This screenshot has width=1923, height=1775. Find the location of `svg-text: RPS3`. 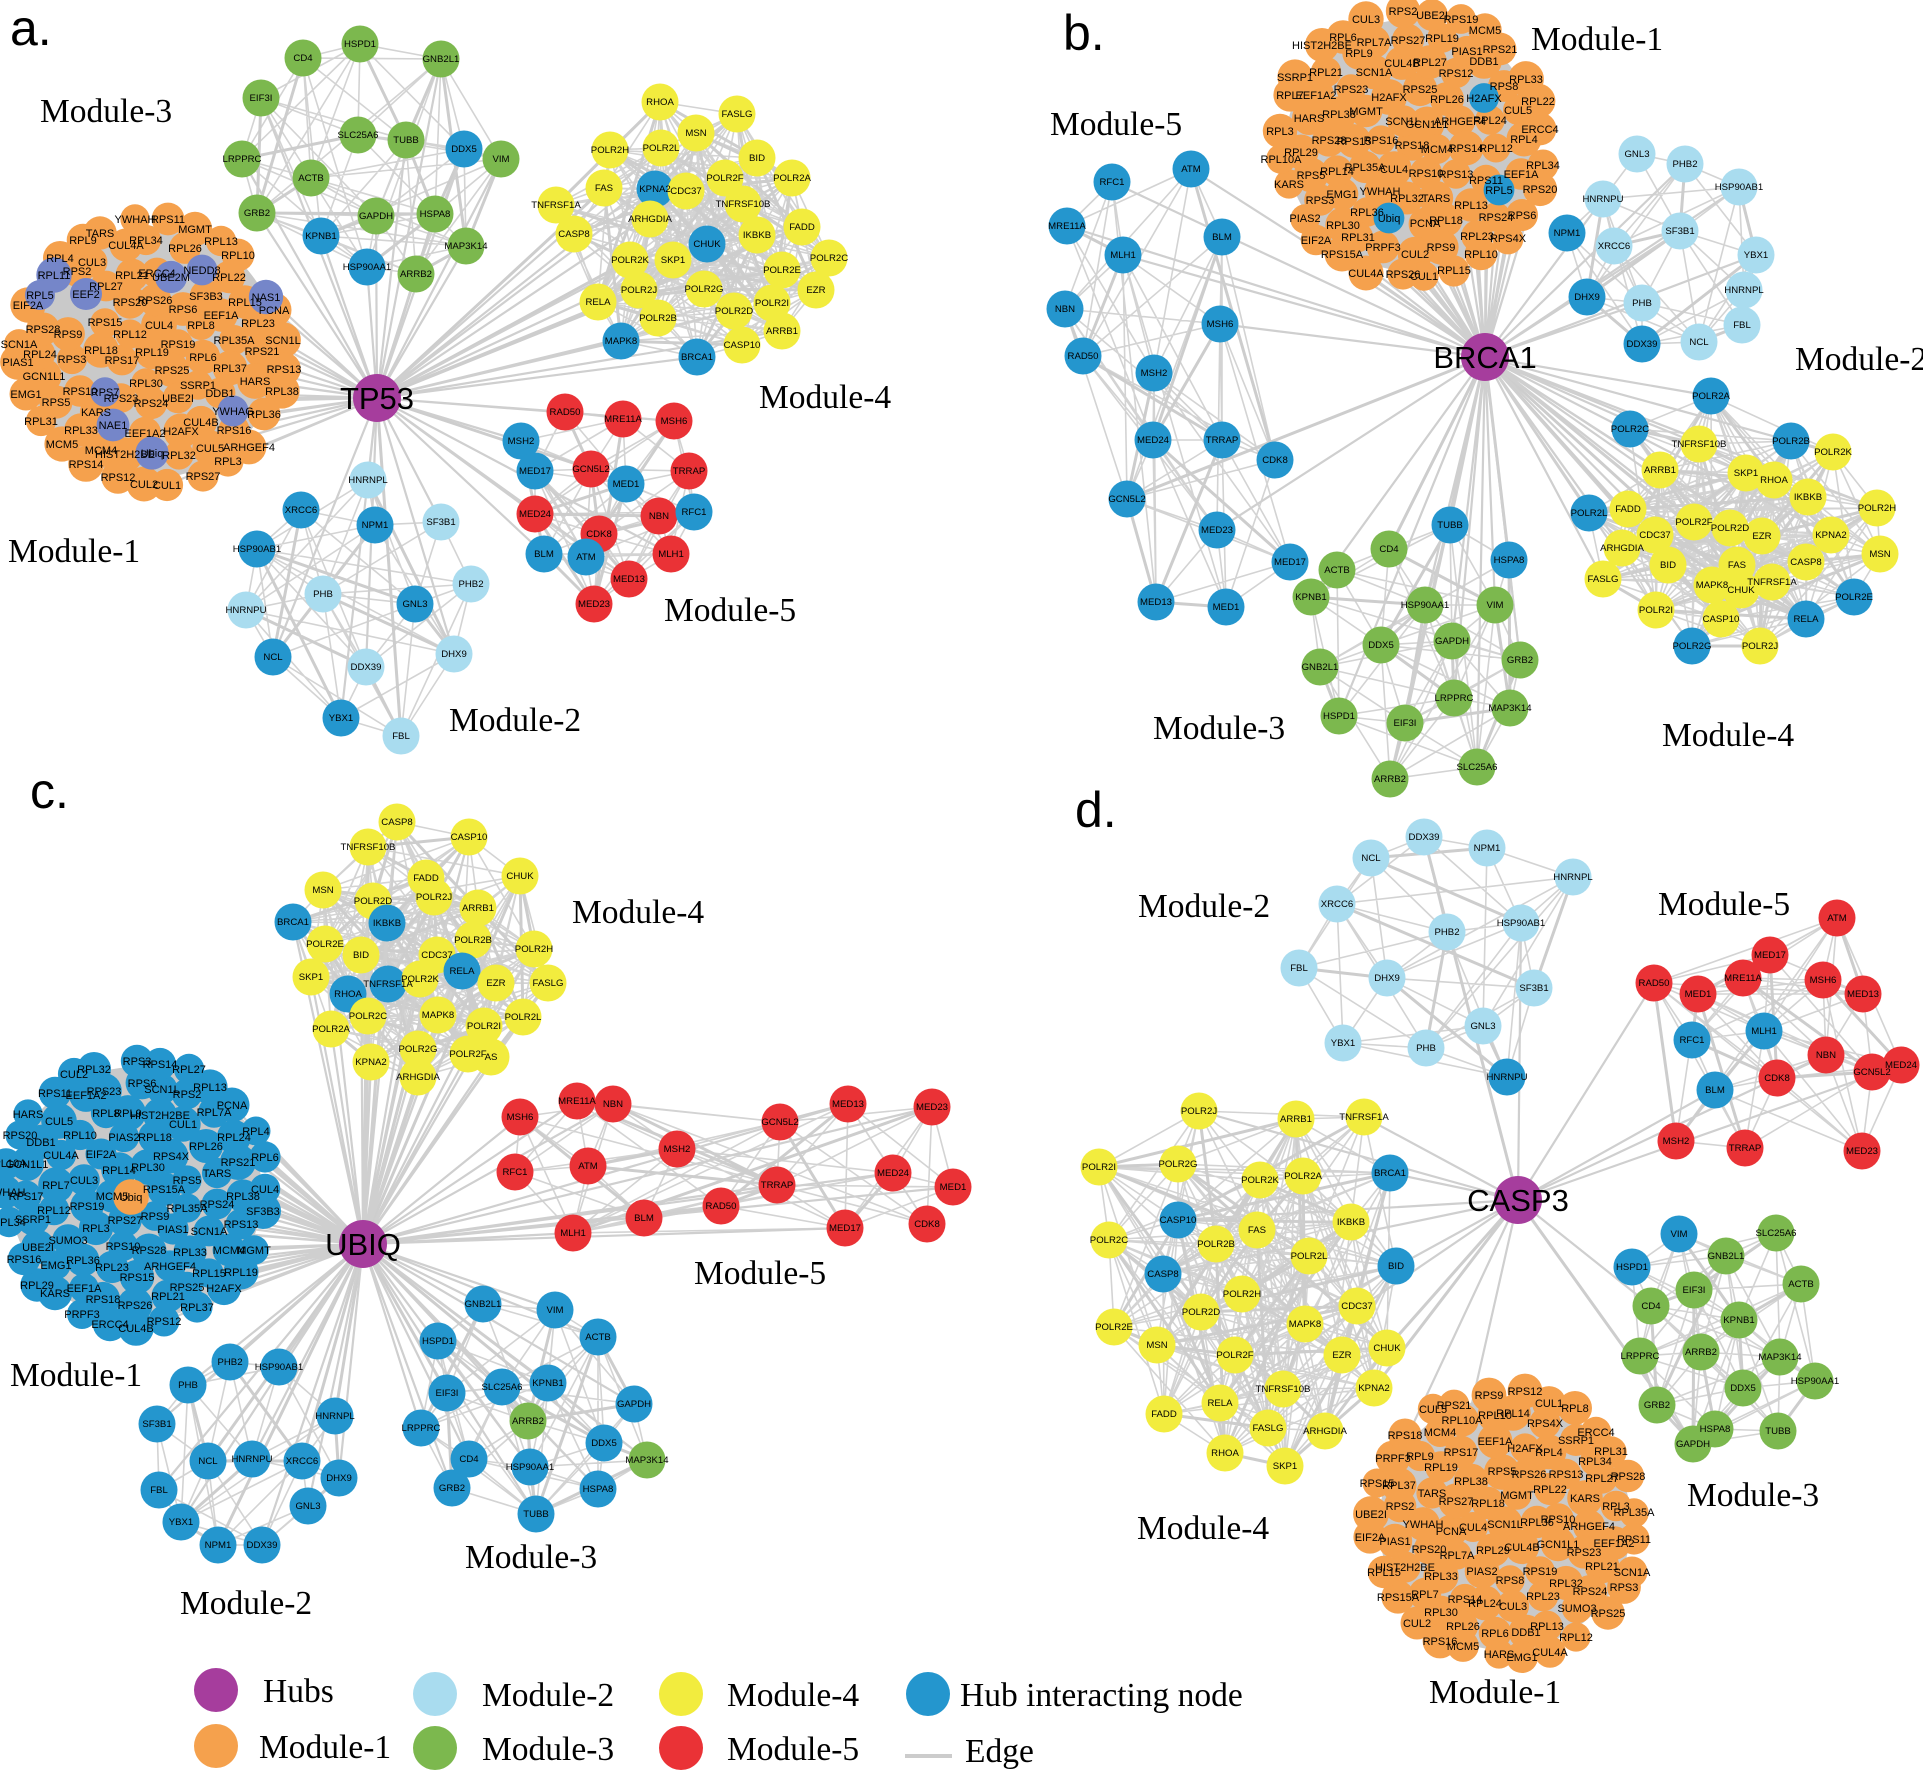

svg-text: RPS3 is located at coordinates (72, 360).